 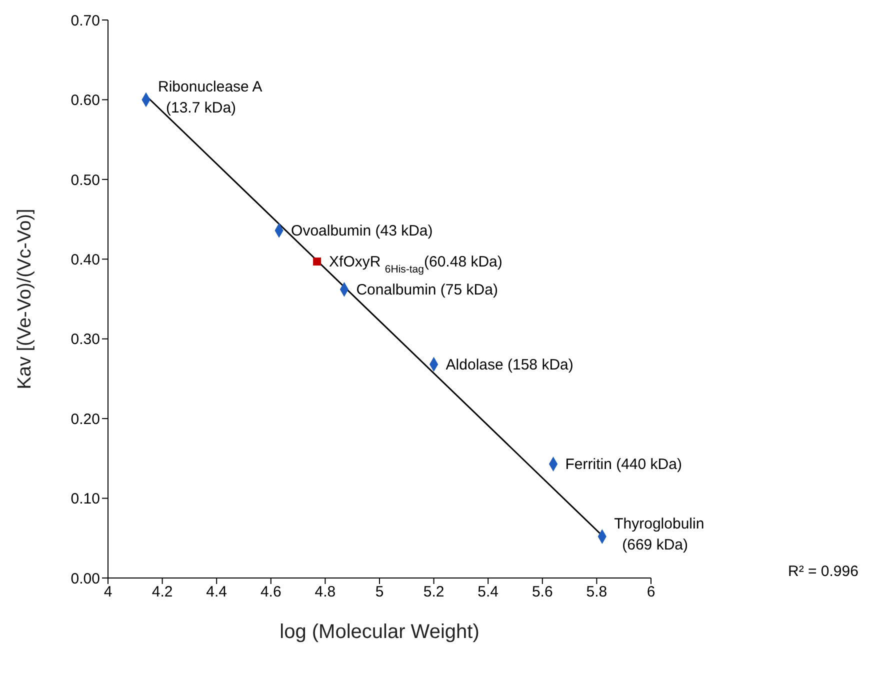 I want to click on y-tick-label: 0.00, so click(x=85, y=579).